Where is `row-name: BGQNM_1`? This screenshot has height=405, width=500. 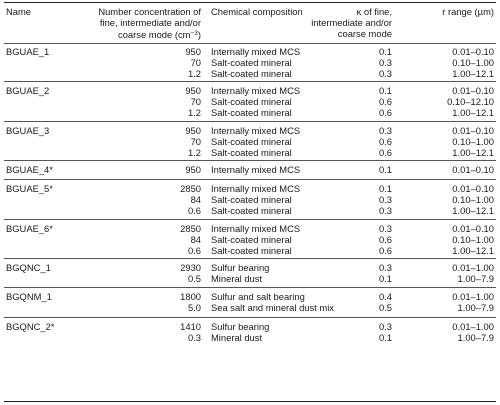
row-name: BGQNM_1 is located at coordinates (29, 296).